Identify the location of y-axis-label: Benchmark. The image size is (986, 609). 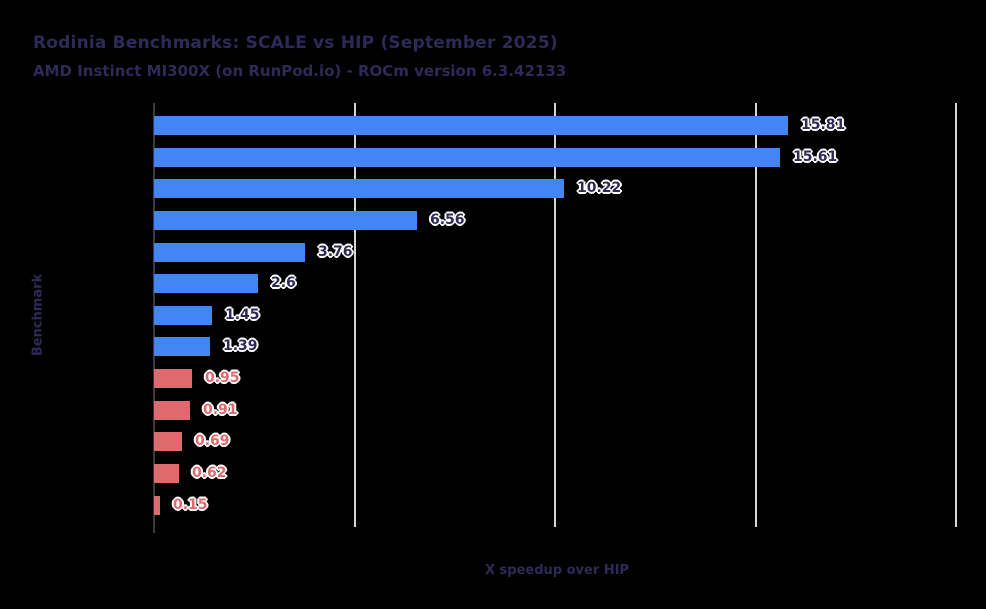
(38, 315).